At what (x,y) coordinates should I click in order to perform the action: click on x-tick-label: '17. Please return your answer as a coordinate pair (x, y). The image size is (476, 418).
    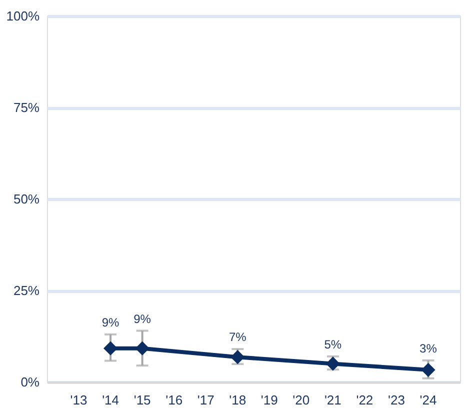
    Looking at the image, I should click on (205, 400).